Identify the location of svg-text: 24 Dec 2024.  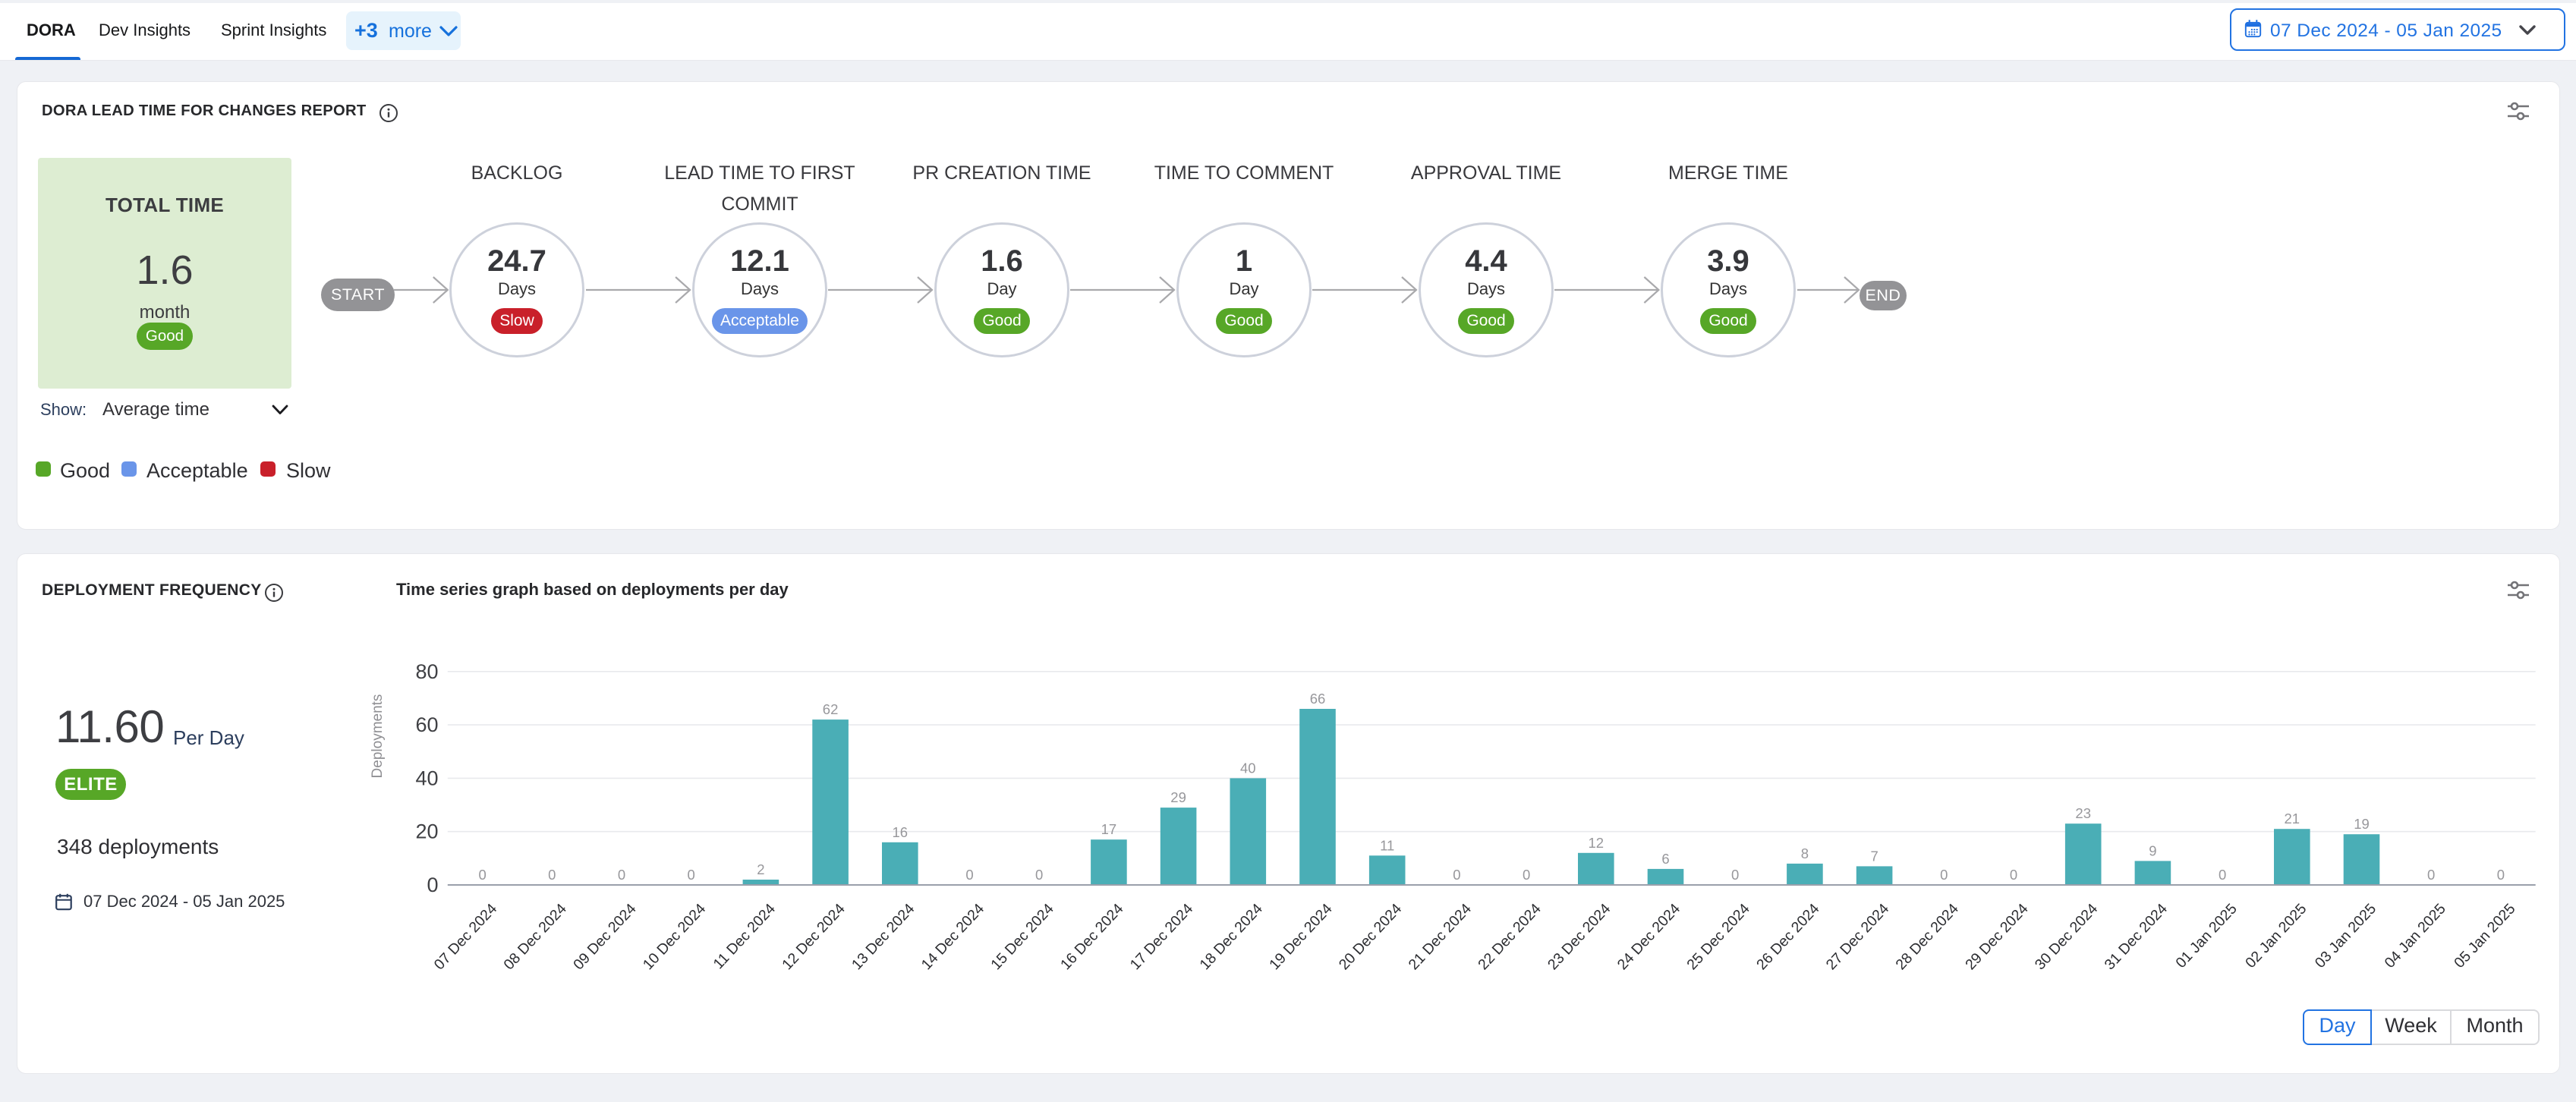
(1649, 936).